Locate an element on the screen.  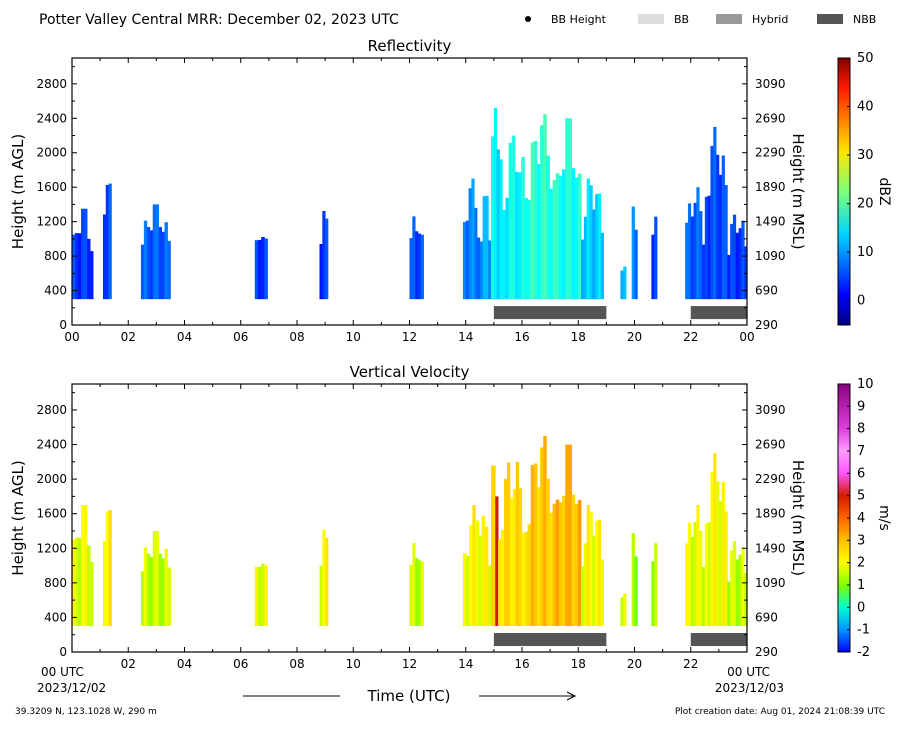
legend-swatch-hybrid is located at coordinates (729, 19).